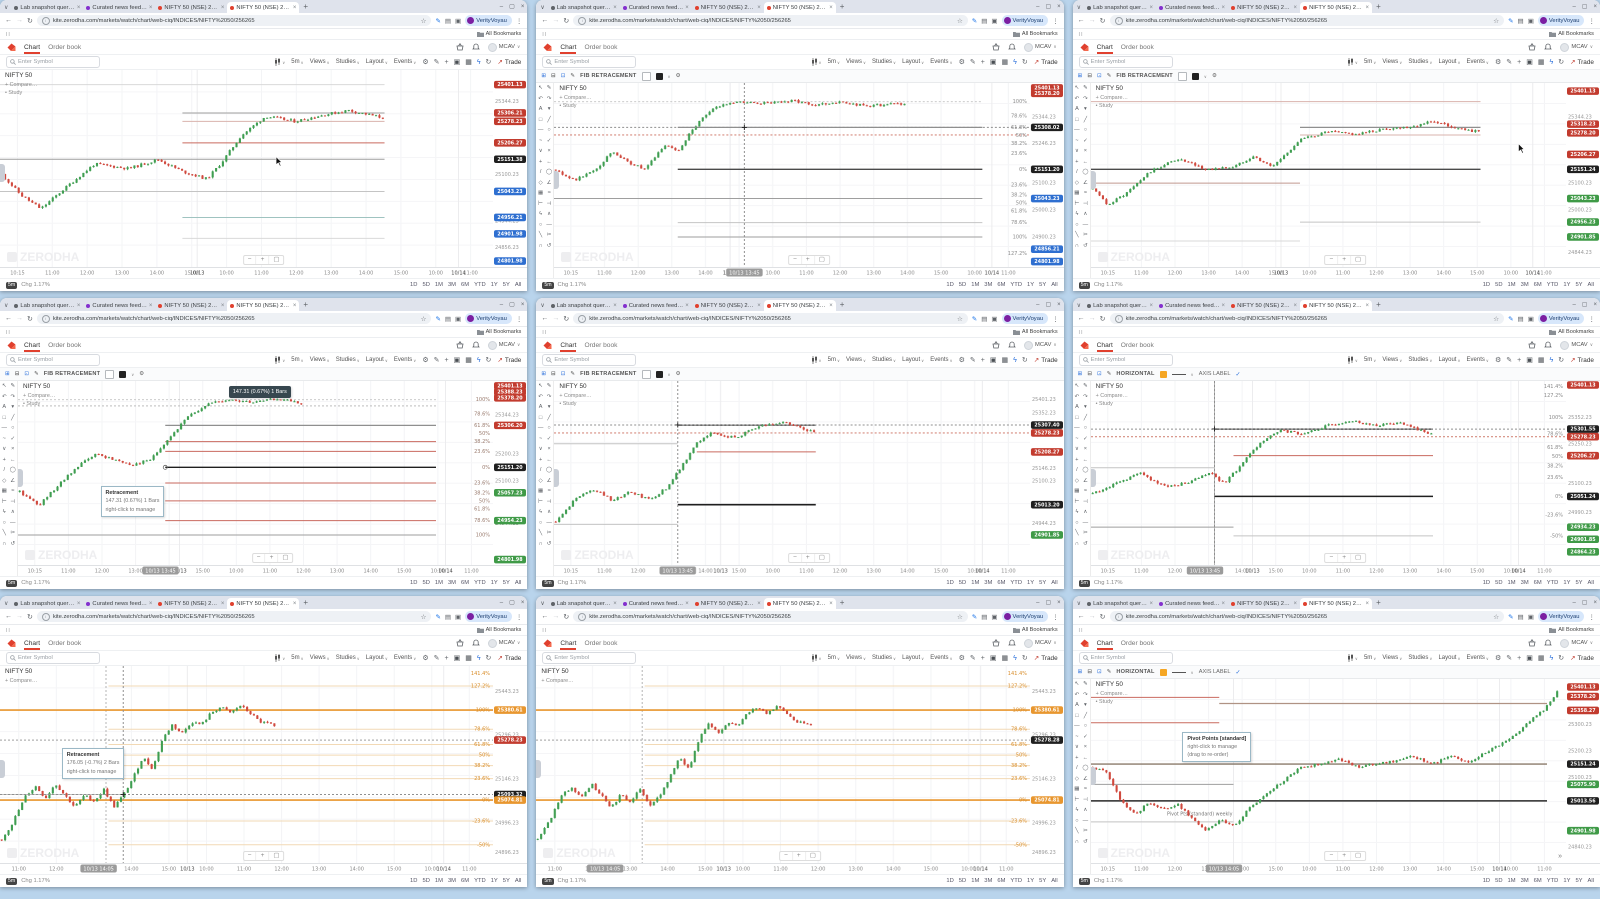 Image resolution: width=1600 pixels, height=899 pixels. What do you see at coordinates (436, 658) in the screenshot?
I see `draw-icon: ✎` at bounding box center [436, 658].